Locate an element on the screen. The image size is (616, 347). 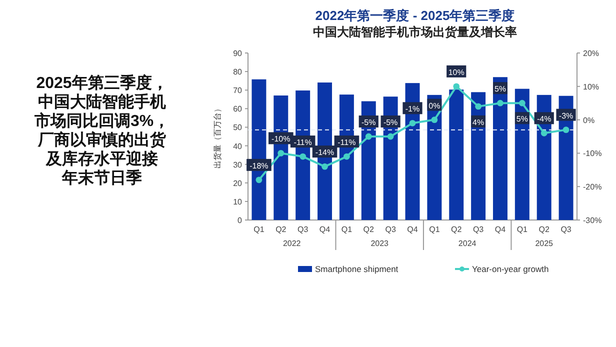
data-label: 10% is located at coordinates (456, 72).